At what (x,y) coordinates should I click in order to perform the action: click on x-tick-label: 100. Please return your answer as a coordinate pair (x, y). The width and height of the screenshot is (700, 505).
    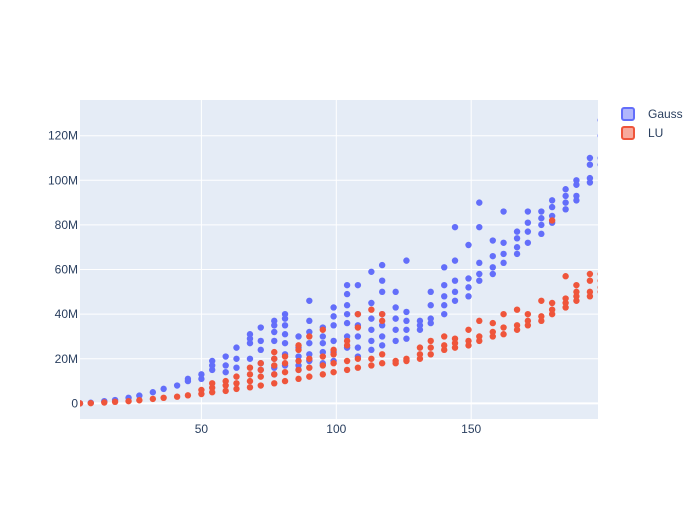
    Looking at the image, I should click on (336, 429).